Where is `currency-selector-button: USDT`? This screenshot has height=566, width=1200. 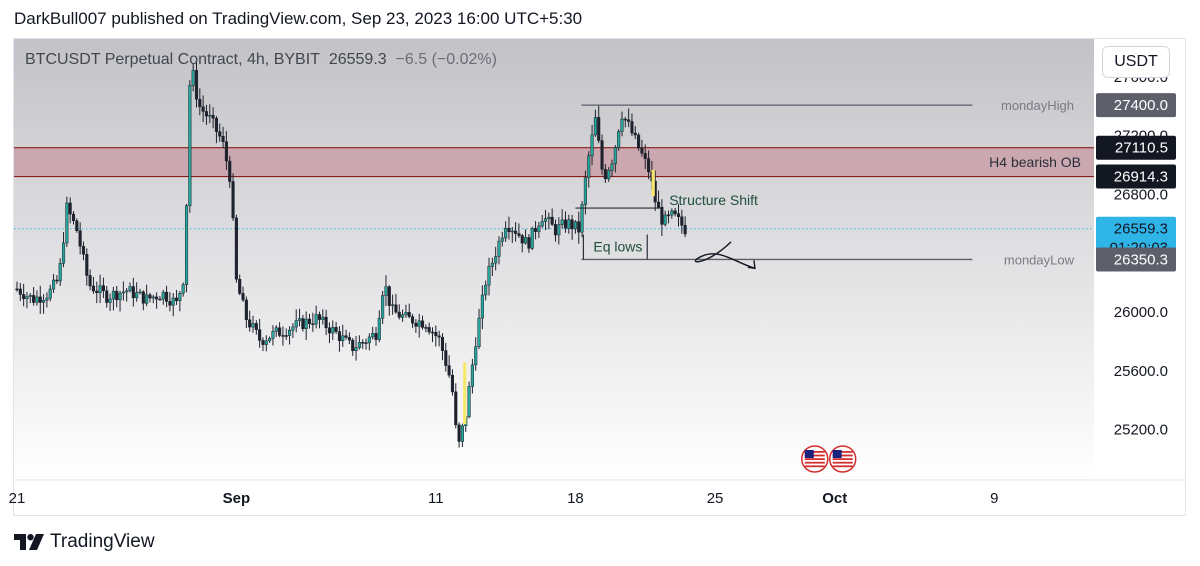
currency-selector-button: USDT is located at coordinates (1136, 62).